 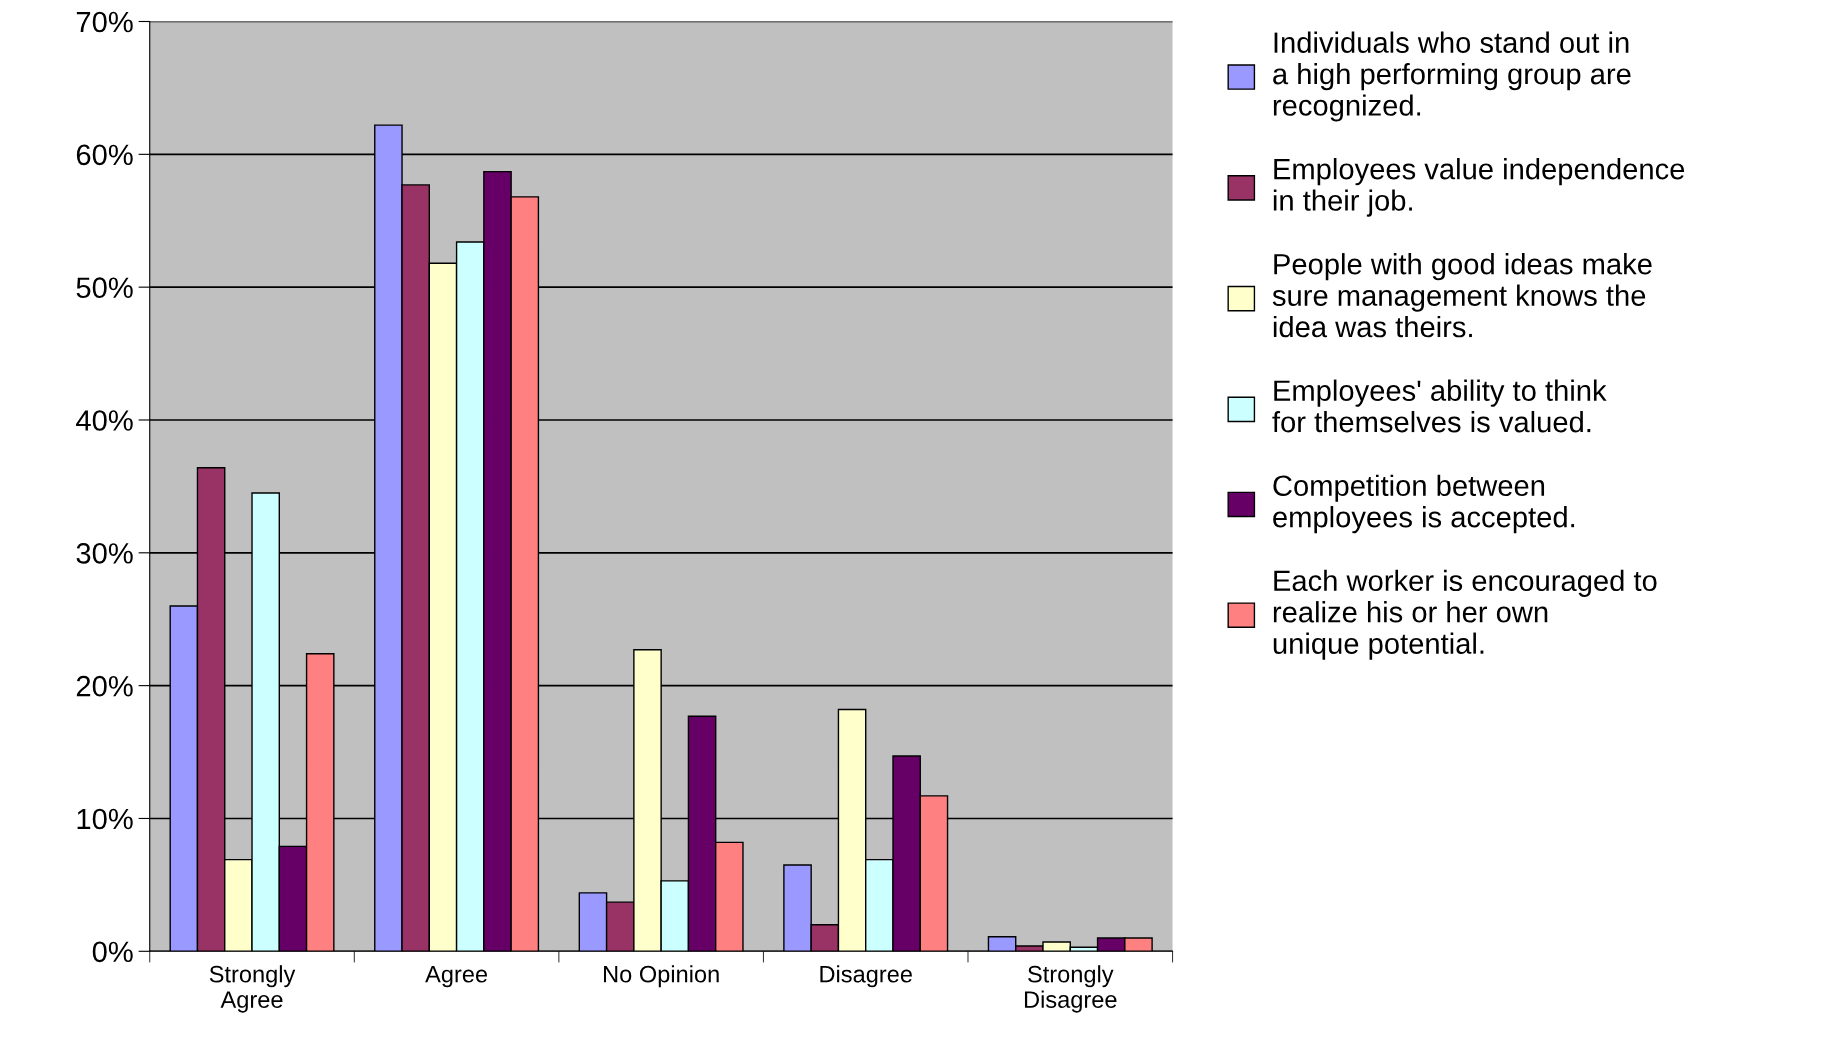 I want to click on y-tick-label: 20%, so click(x=104, y=686).